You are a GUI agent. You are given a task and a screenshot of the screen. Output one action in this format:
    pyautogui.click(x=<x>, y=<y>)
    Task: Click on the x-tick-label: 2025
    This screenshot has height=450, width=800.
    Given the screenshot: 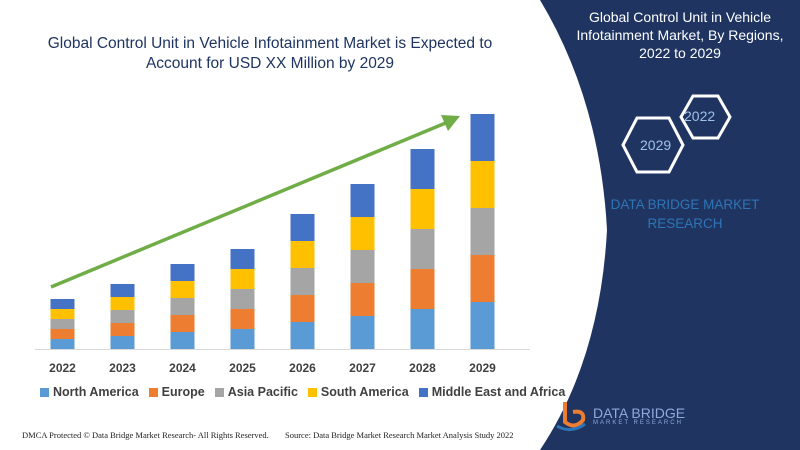 What is the action you would take?
    pyautogui.click(x=242, y=368)
    